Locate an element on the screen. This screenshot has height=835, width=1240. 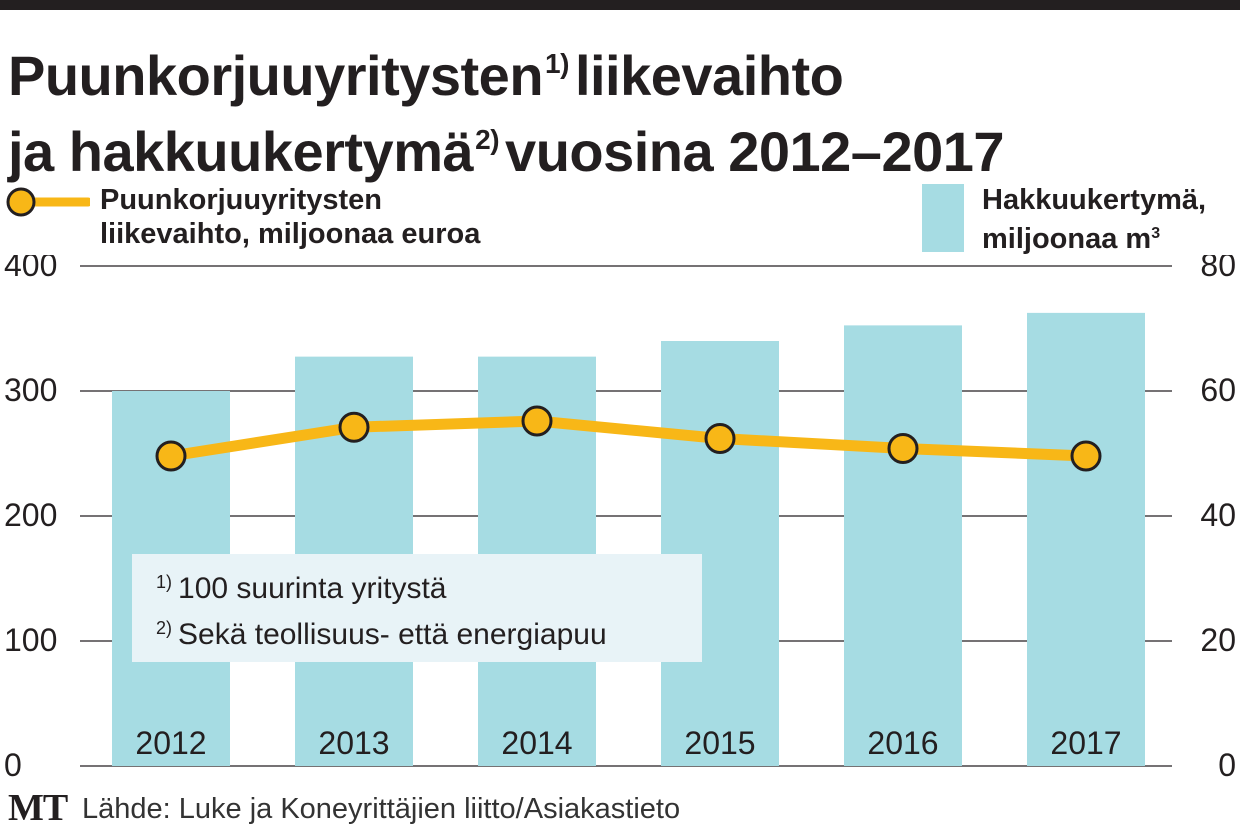
title-footnote-2: 2) is located at coordinates (487, 139).